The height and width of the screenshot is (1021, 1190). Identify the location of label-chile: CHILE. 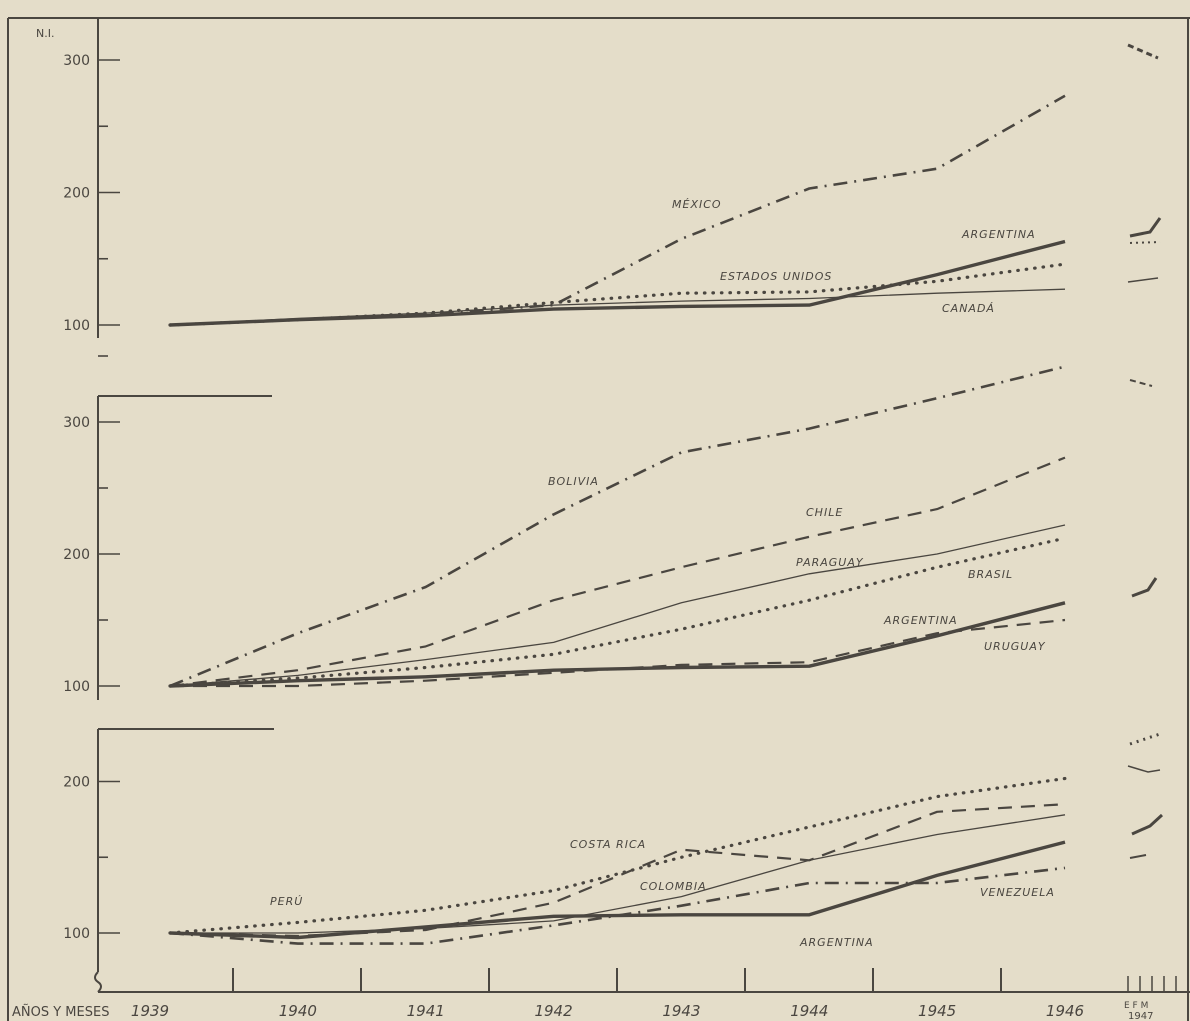
(824, 512).